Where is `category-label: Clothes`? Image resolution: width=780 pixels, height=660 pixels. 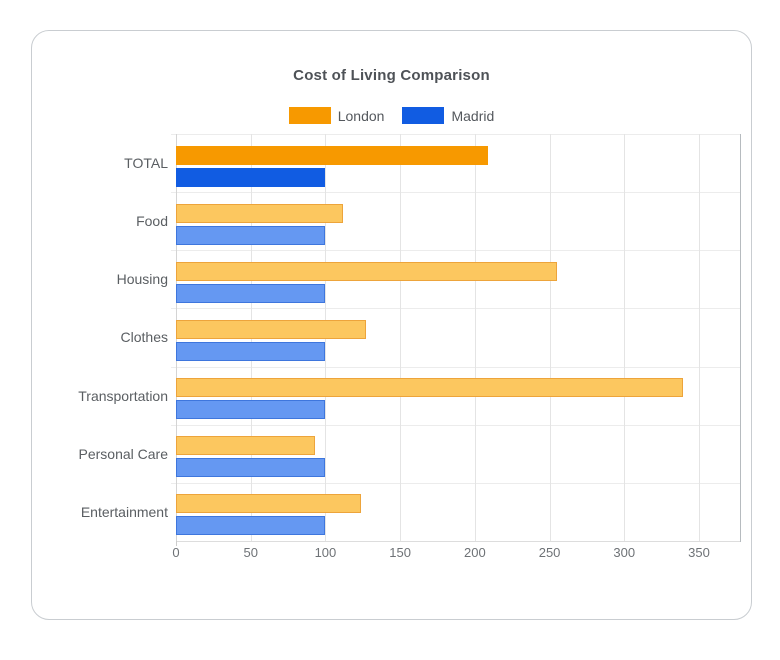 category-label: Clothes is located at coordinates (144, 337).